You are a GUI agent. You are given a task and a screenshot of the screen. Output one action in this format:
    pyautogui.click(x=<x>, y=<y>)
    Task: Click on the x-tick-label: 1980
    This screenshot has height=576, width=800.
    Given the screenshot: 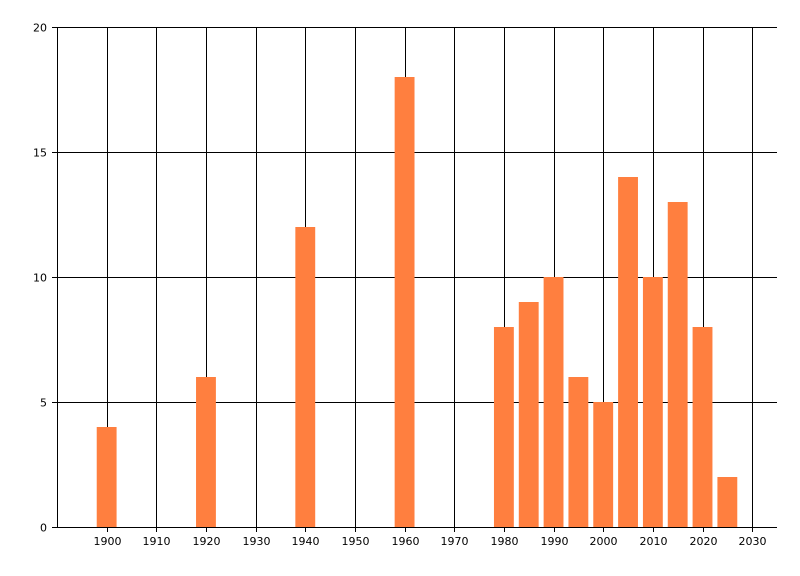 What is the action you would take?
    pyautogui.click(x=505, y=541)
    